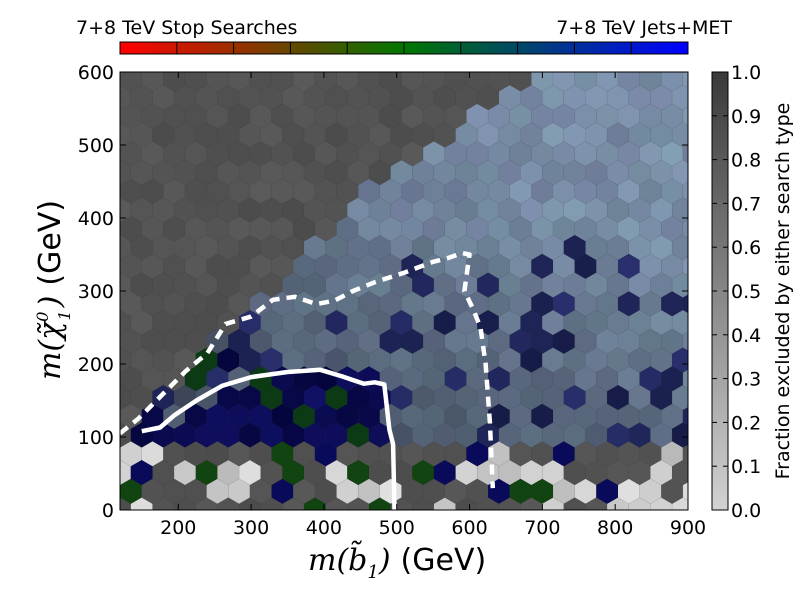 The height and width of the screenshot is (600, 800). What do you see at coordinates (96, 365) in the screenshot?
I see `y-tick-label: 200` at bounding box center [96, 365].